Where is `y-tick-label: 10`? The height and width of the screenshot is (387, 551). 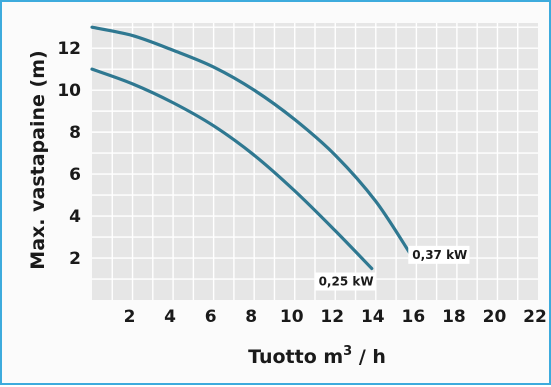 y-tick-label: 10 is located at coordinates (69, 91).